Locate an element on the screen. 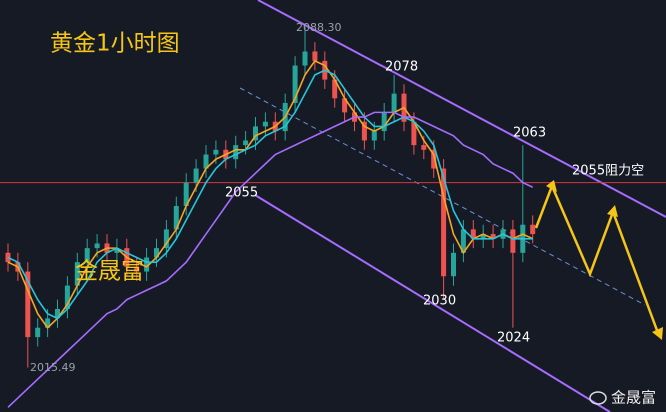  price-label: 2078 is located at coordinates (401, 67).